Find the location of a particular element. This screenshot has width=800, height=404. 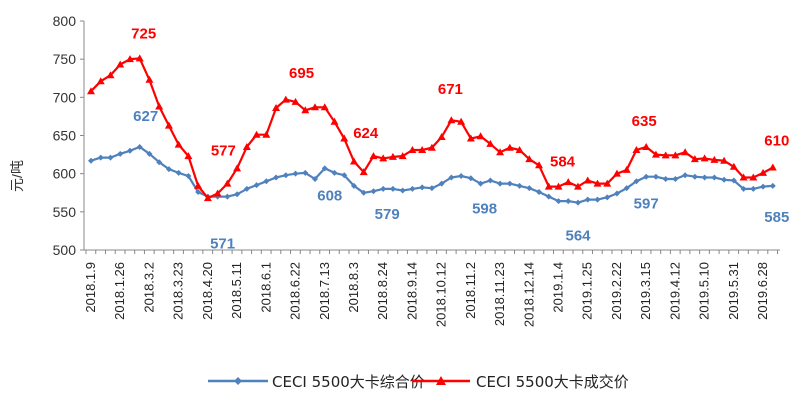

y-axis: 500 550 600 650 700 750 800 is located at coordinates (69, 135).